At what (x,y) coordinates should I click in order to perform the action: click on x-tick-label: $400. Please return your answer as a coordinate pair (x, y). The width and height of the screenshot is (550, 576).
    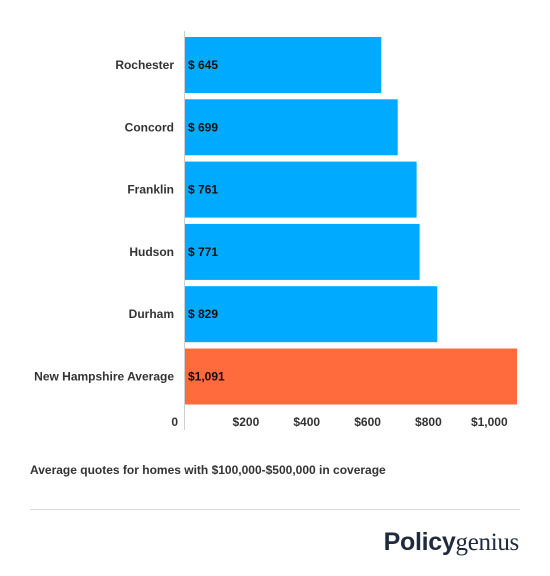
    Looking at the image, I should click on (306, 422).